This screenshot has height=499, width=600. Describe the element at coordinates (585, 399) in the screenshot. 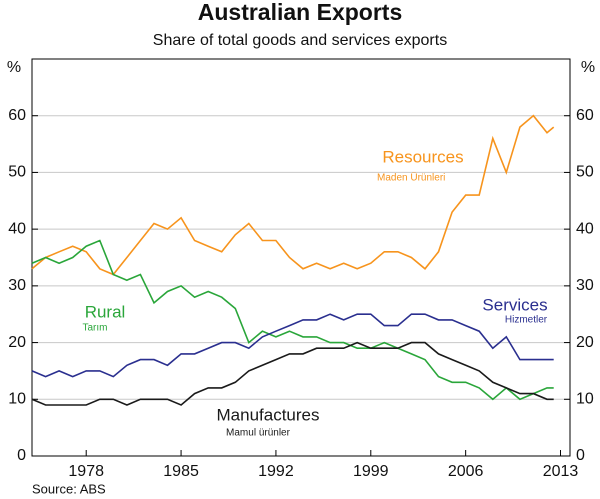

I see `y2-tick-label: 10` at that location.